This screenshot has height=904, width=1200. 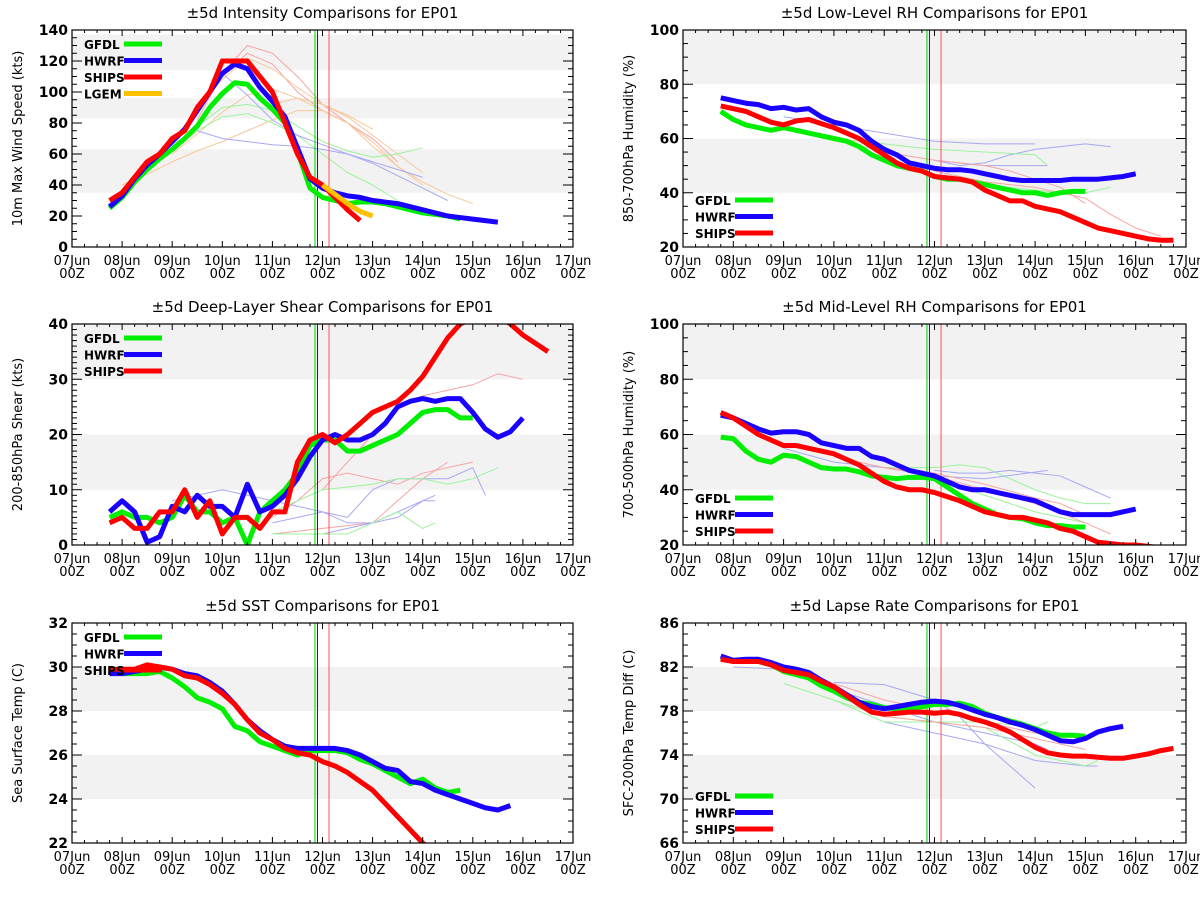 I want to click on y-tick-label: 120, so click(x=53, y=62).